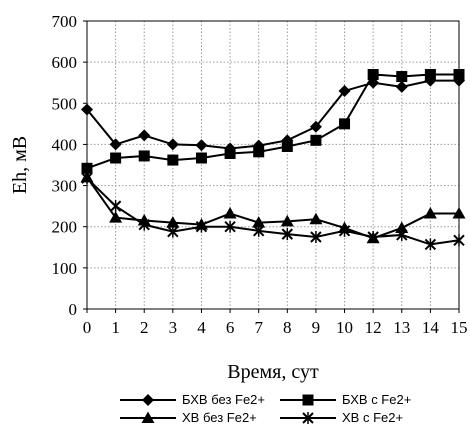 This screenshot has width=470, height=425. I want to click on x-tick-label: 14, so click(431, 327).